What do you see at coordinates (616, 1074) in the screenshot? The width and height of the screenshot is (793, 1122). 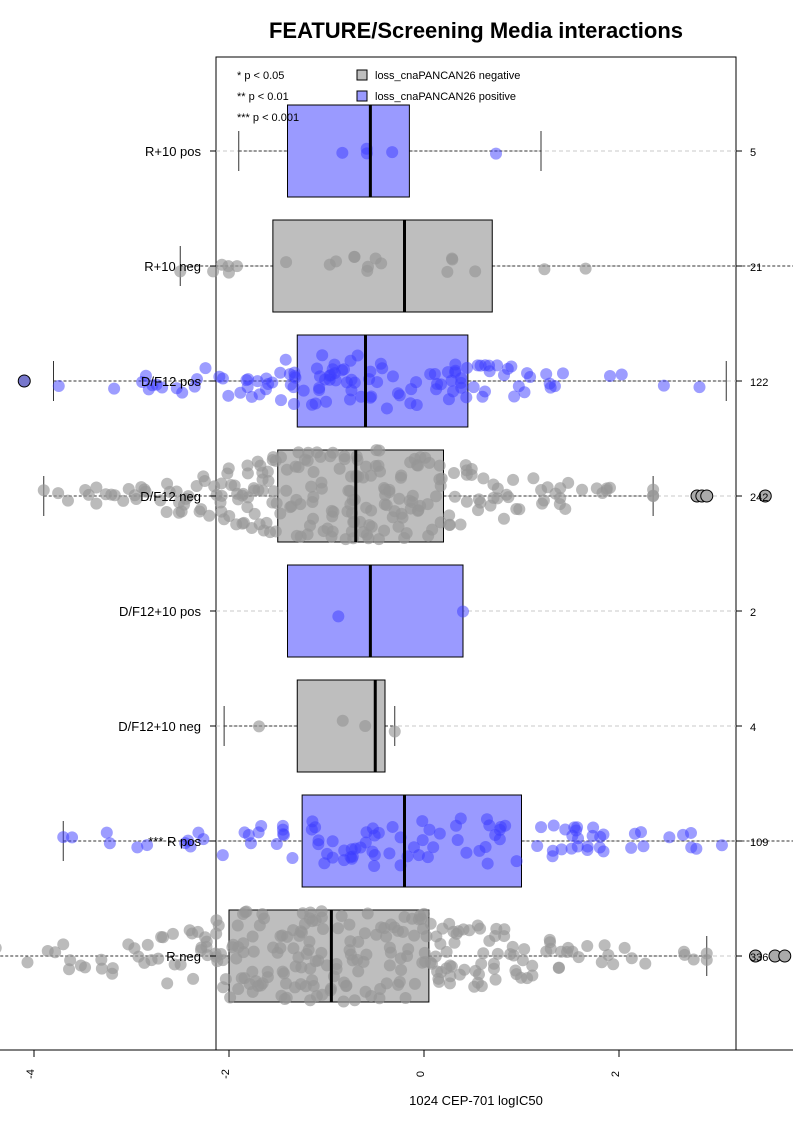 I see `x-tick-label: 2` at bounding box center [616, 1074].